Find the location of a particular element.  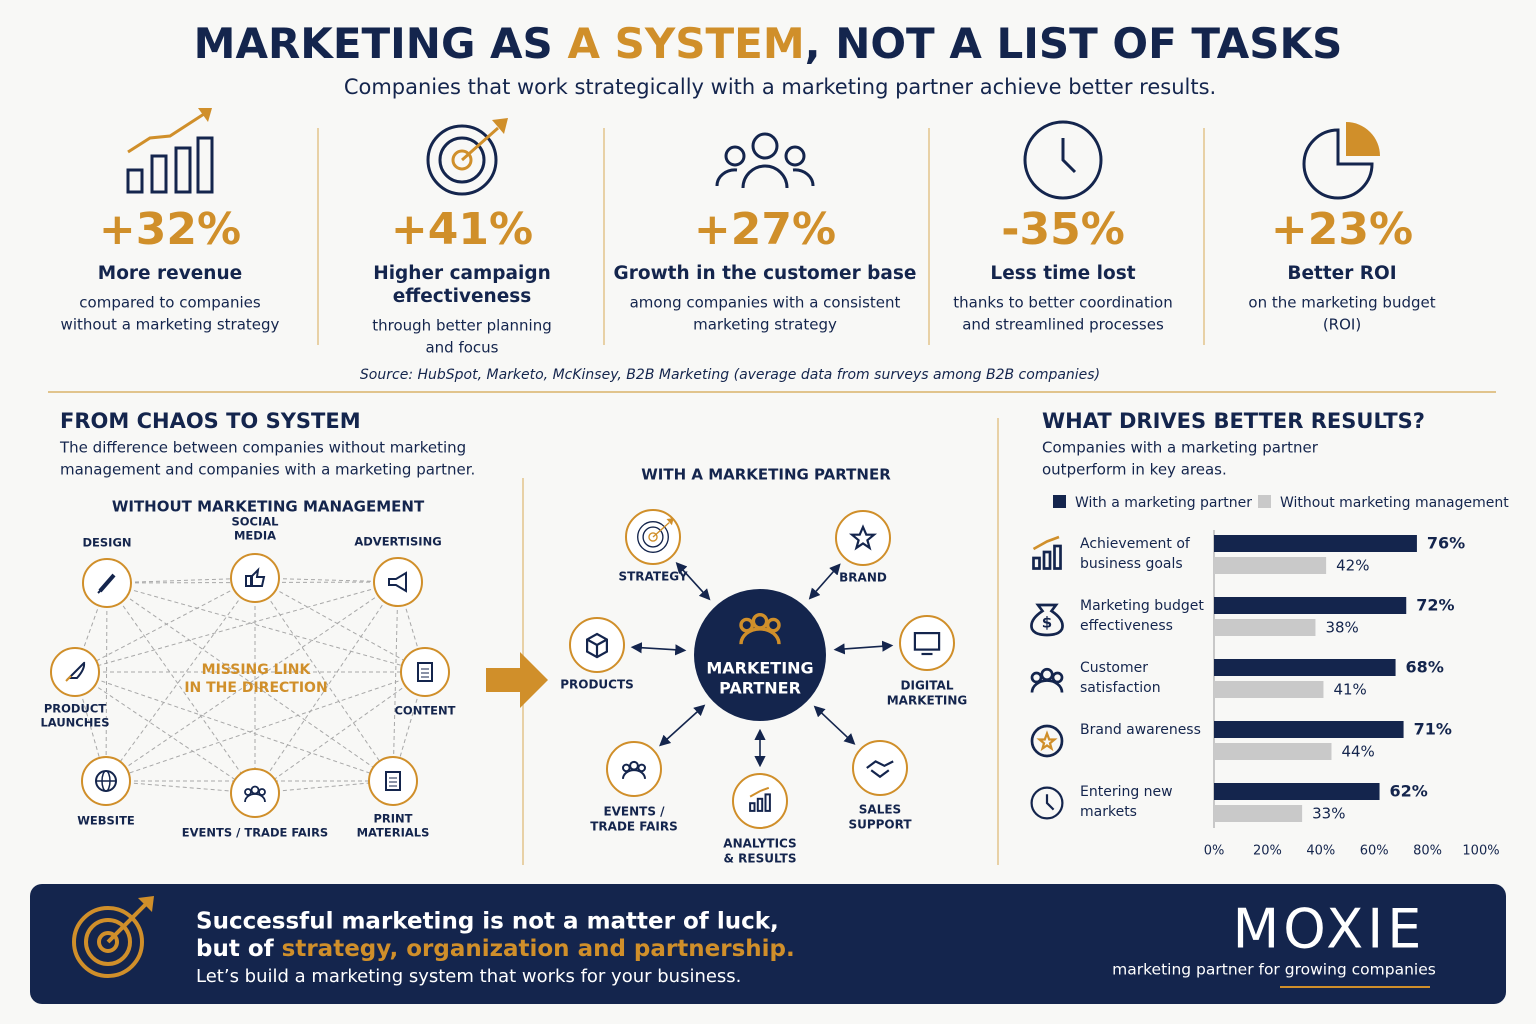

value-label: 44% is located at coordinates (1357, 752).